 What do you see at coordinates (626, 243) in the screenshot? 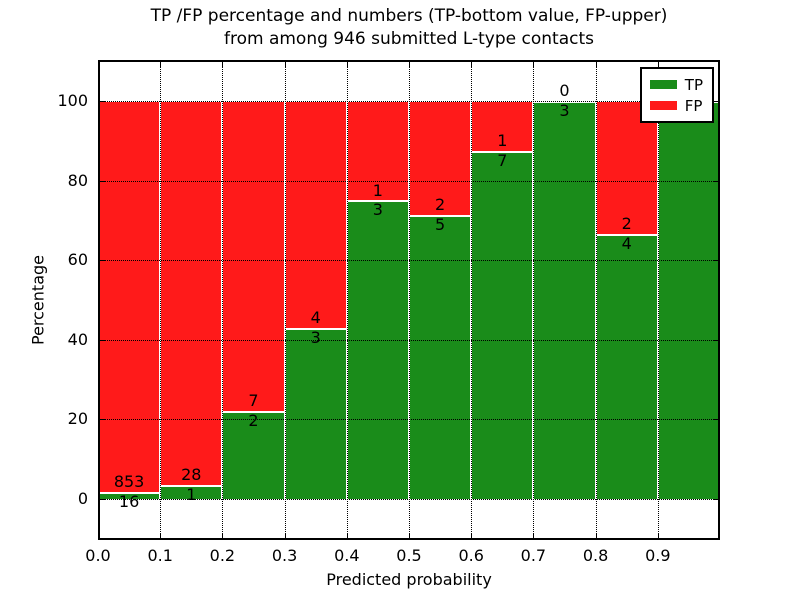
I see `bar-tp-count-label: 4` at bounding box center [626, 243].